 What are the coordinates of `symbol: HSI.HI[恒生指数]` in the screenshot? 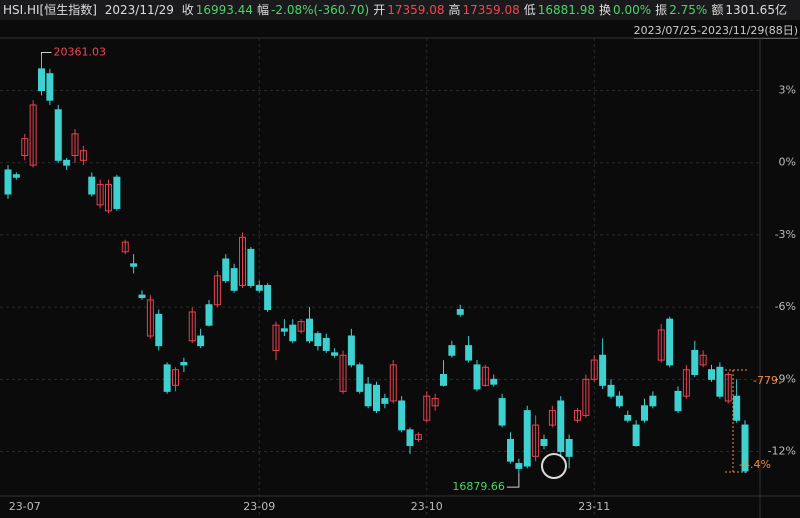 It's located at (50, 10).